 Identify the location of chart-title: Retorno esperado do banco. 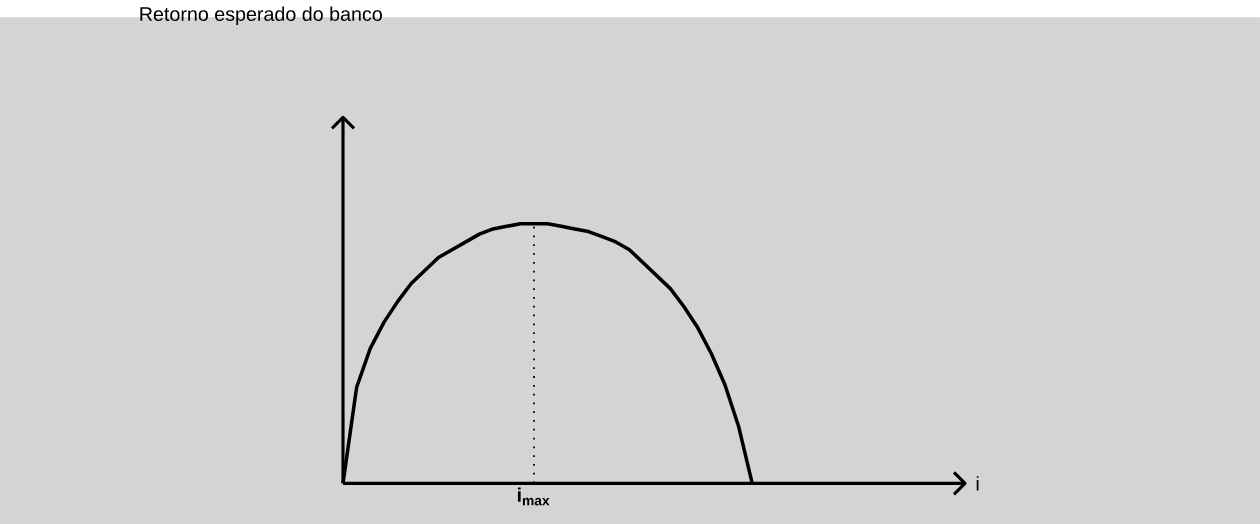
(261, 15).